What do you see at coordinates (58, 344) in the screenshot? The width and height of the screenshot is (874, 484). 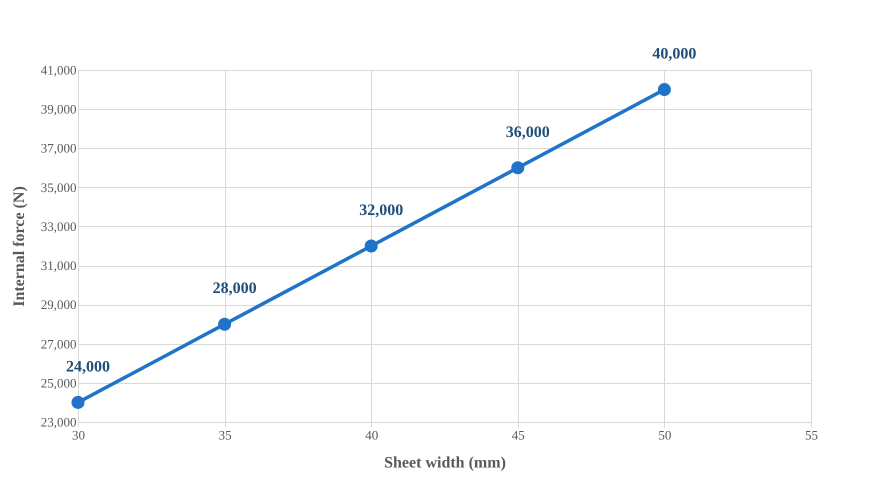 I see `y-tick-label: 27,000` at bounding box center [58, 344].